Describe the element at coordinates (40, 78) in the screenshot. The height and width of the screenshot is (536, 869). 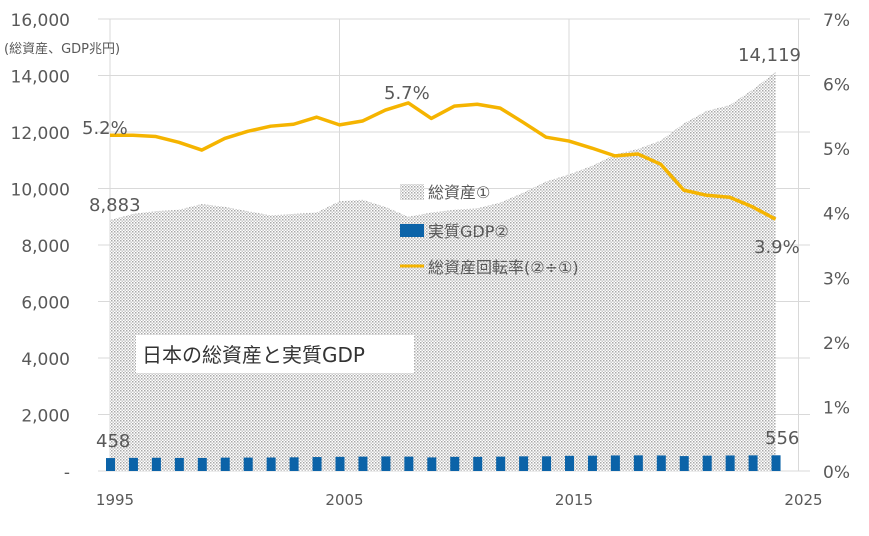
I see `y-left-tick: 14,000` at that location.